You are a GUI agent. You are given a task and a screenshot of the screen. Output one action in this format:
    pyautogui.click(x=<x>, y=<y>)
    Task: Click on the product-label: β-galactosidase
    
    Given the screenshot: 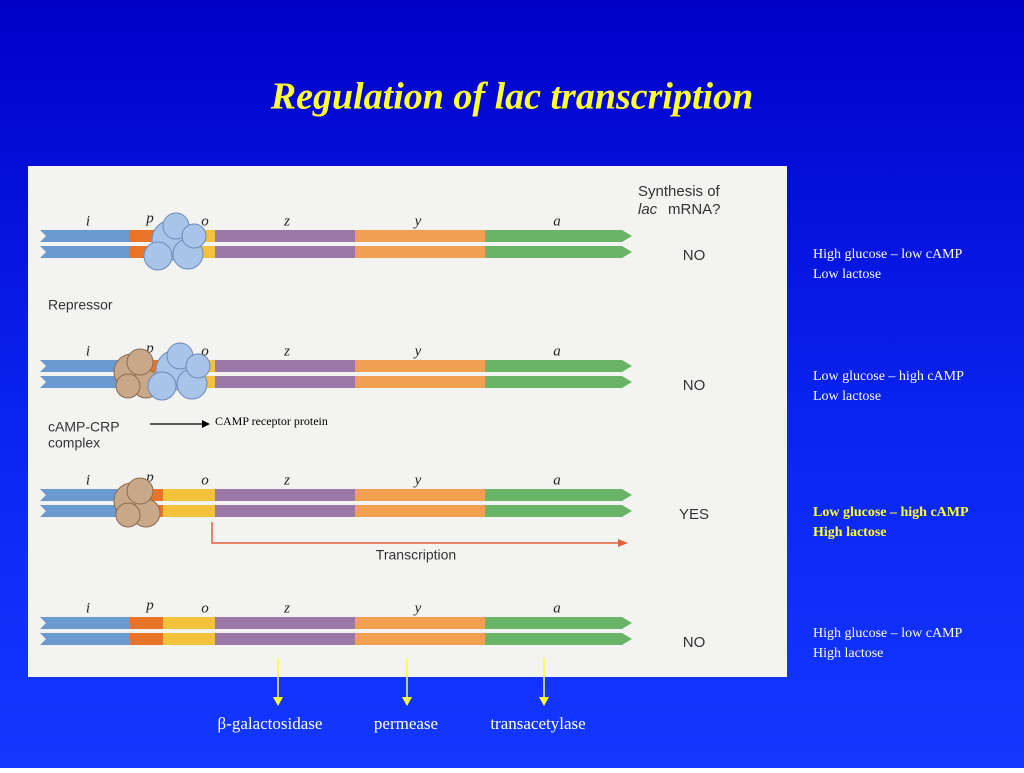 What is the action you would take?
    pyautogui.click(x=270, y=723)
    